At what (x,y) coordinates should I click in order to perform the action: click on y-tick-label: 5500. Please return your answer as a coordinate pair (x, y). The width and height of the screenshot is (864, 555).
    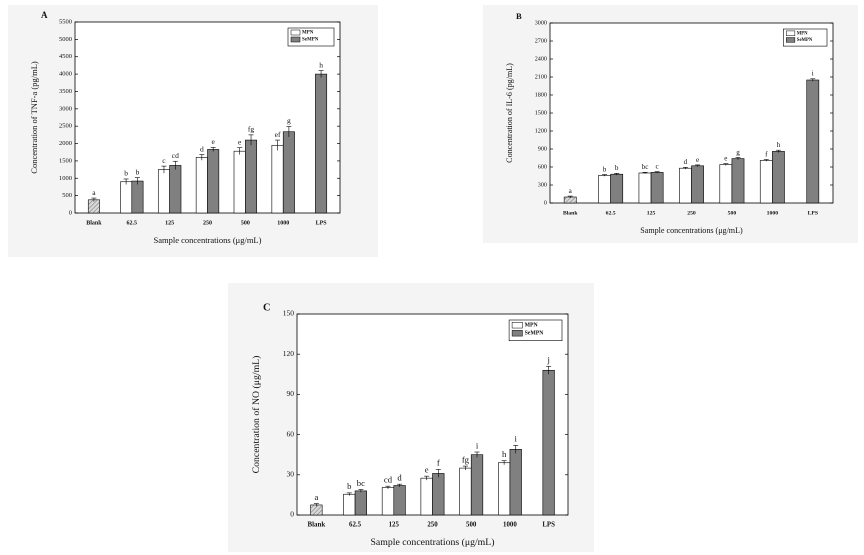
    Looking at the image, I should click on (65, 21).